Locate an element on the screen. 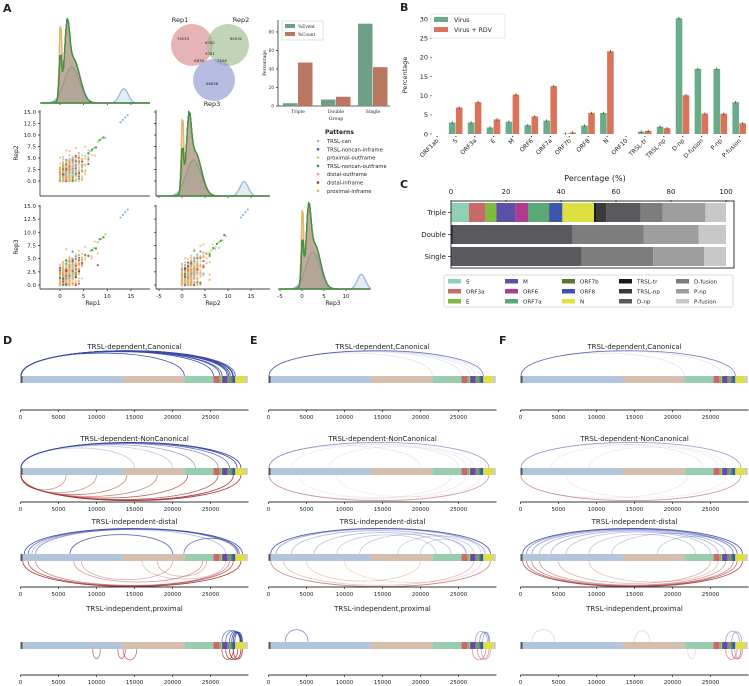  rep2-axis-label: Rep2 is located at coordinates (16, 152).